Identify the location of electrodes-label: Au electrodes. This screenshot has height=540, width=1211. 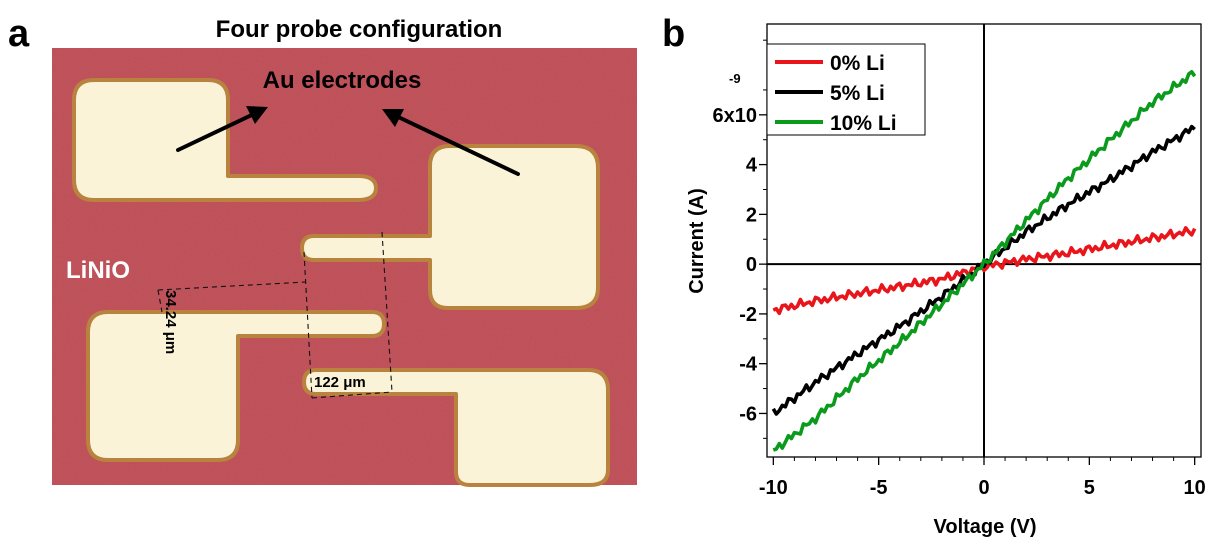
(342, 80).